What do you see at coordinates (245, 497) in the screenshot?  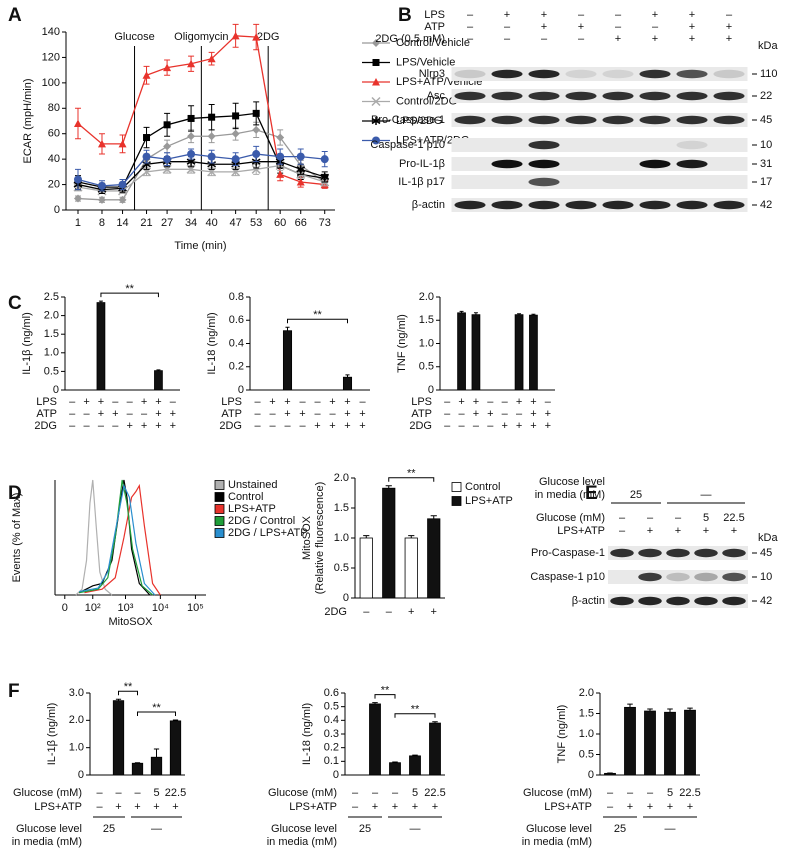 I see `legend-label: Control` at bounding box center [245, 497].